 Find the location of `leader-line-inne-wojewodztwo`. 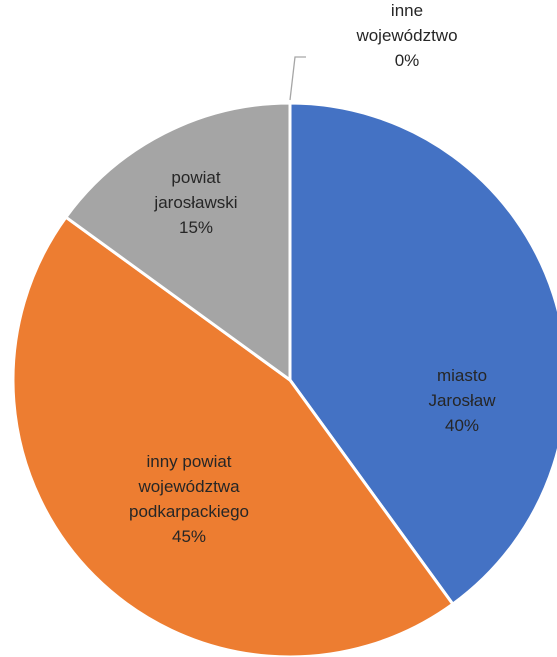

leader-line-inne-wojewodztwo is located at coordinates (297, 78).